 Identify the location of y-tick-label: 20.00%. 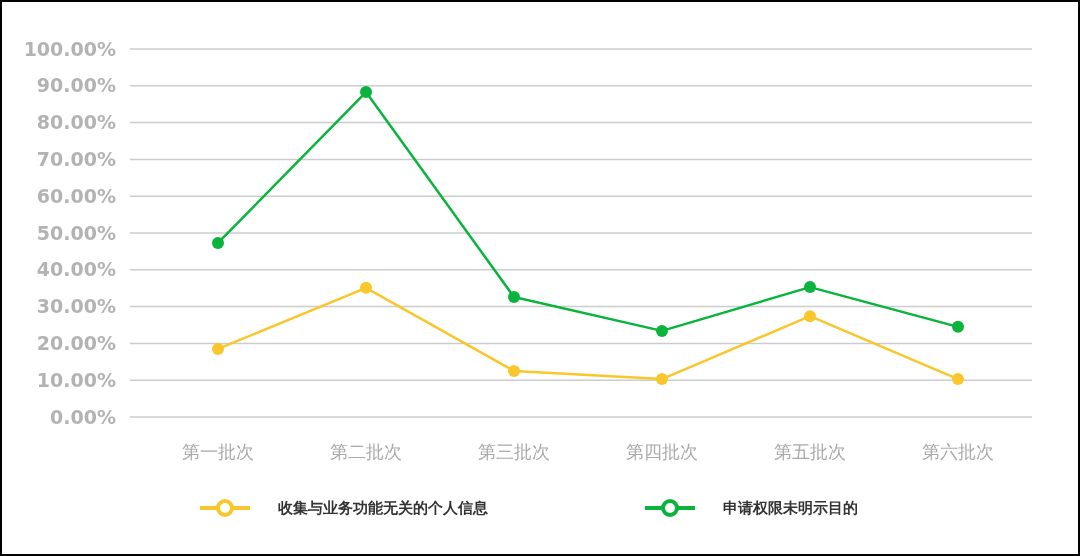
(76, 343).